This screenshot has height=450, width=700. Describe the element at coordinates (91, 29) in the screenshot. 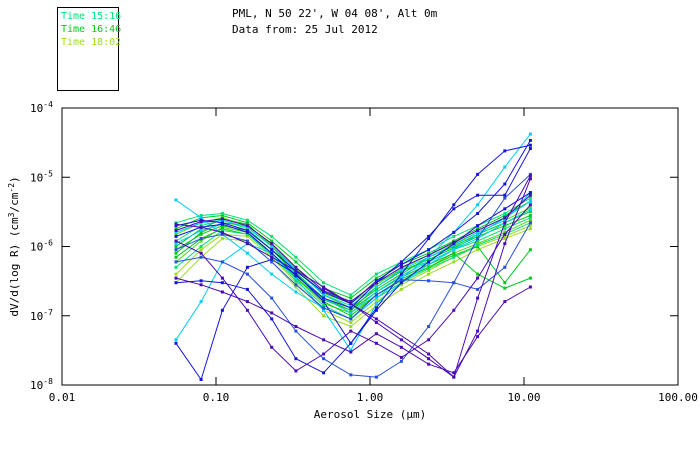

I see `legend-item-time-1646: Time 16:46` at that location.